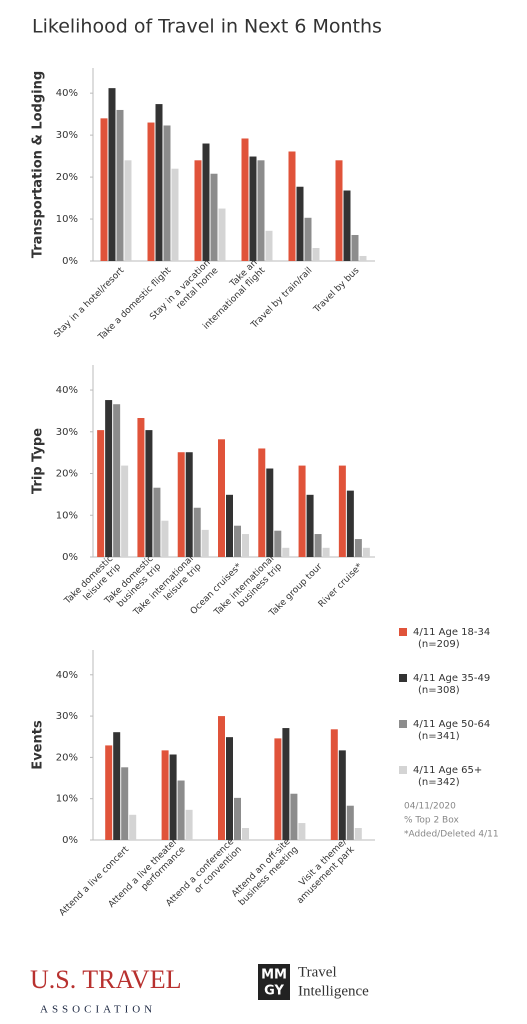 Image resolution: width=527 pixels, height=1024 pixels. What do you see at coordinates (38, 164) in the screenshot?
I see `y-axis-title: Transportation & Lodging` at bounding box center [38, 164].